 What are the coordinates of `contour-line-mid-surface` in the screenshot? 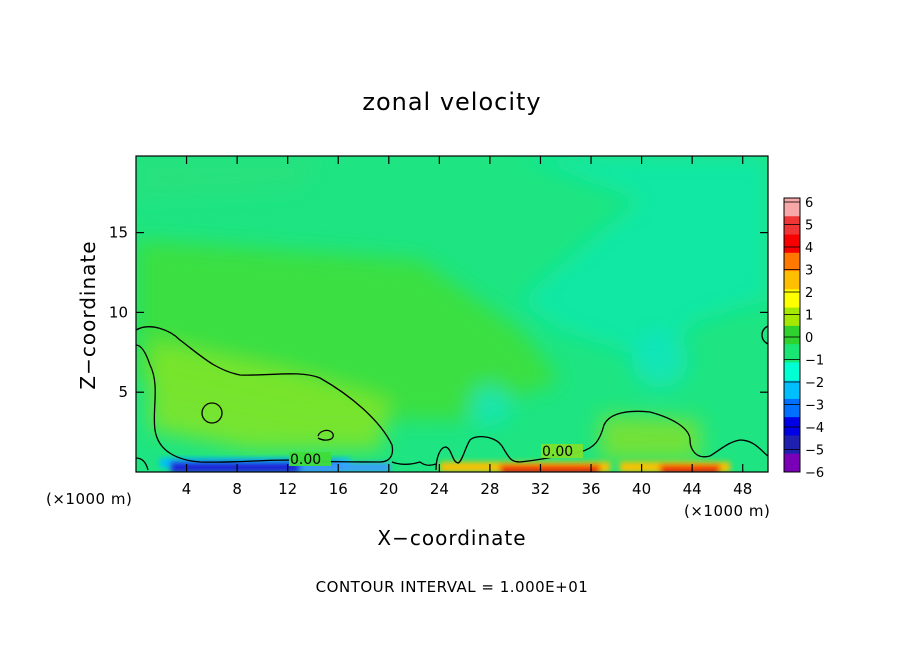 It's located at (414, 463).